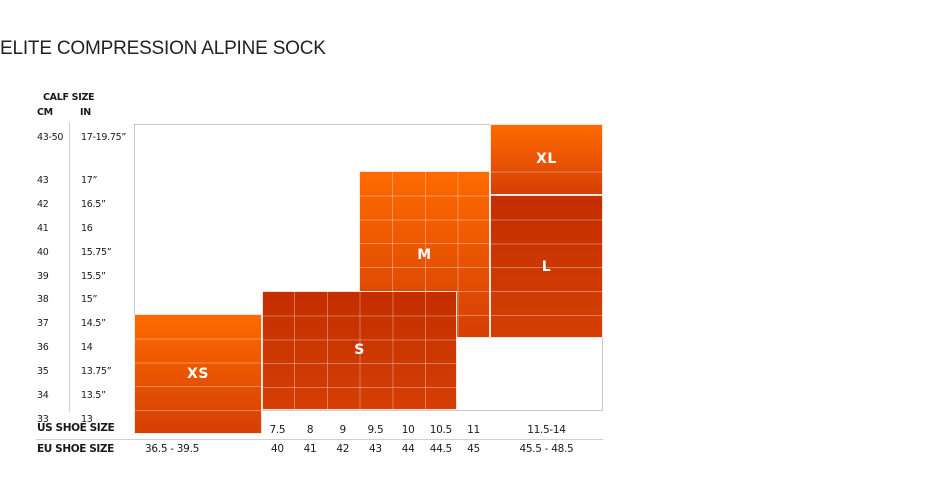 The width and height of the screenshot is (940, 500). What do you see at coordinates (546, 449) in the screenshot?
I see `eu-shoe-size-tick: 45.5 - 48.5` at bounding box center [546, 449].